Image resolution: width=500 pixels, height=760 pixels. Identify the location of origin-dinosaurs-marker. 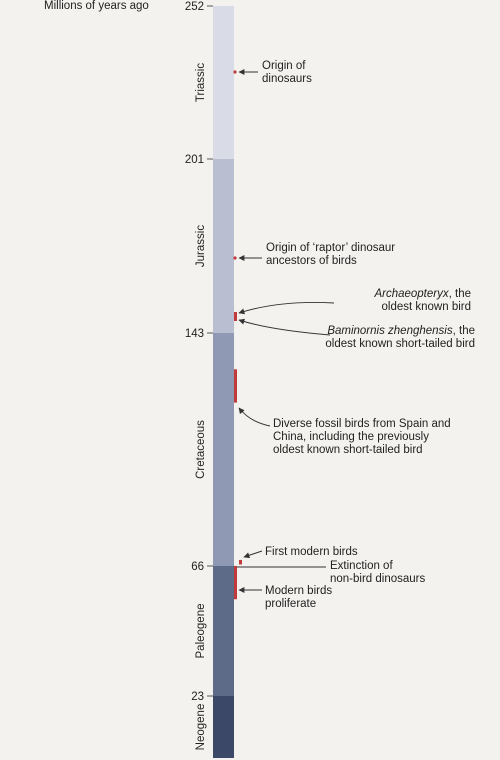
(235, 72).